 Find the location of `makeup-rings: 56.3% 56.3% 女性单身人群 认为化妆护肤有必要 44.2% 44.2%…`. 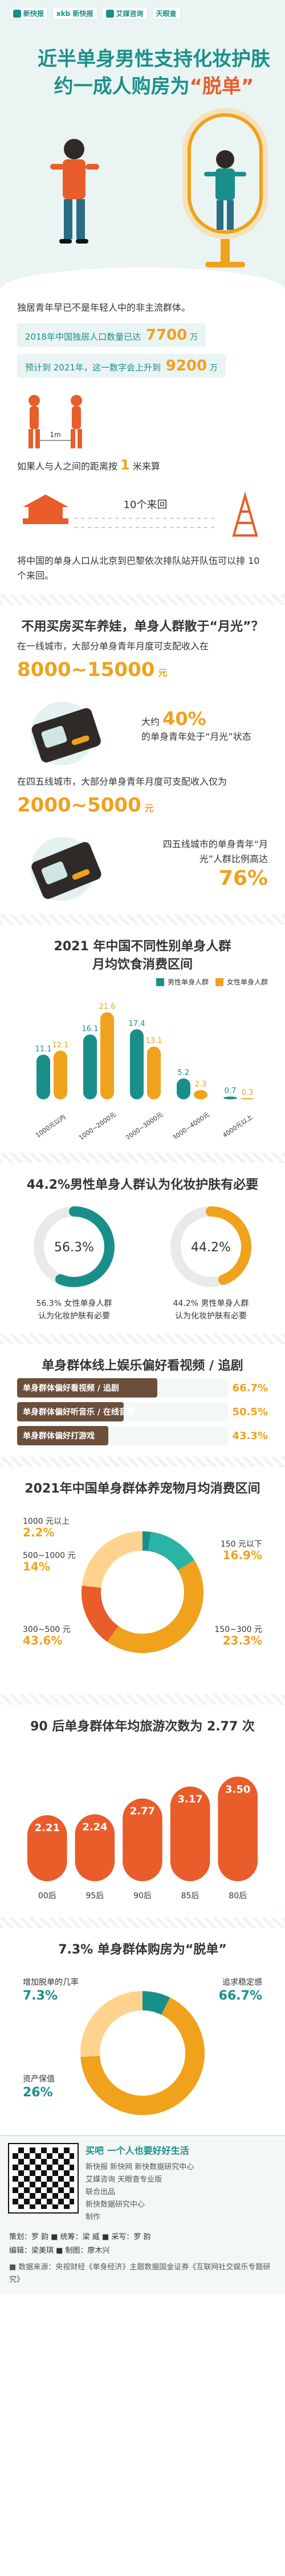

makeup-rings: 56.3% 56.3% 女性单身人群 认为化妆护肤有必要 44.2% 44.2%… is located at coordinates (142, 1260).